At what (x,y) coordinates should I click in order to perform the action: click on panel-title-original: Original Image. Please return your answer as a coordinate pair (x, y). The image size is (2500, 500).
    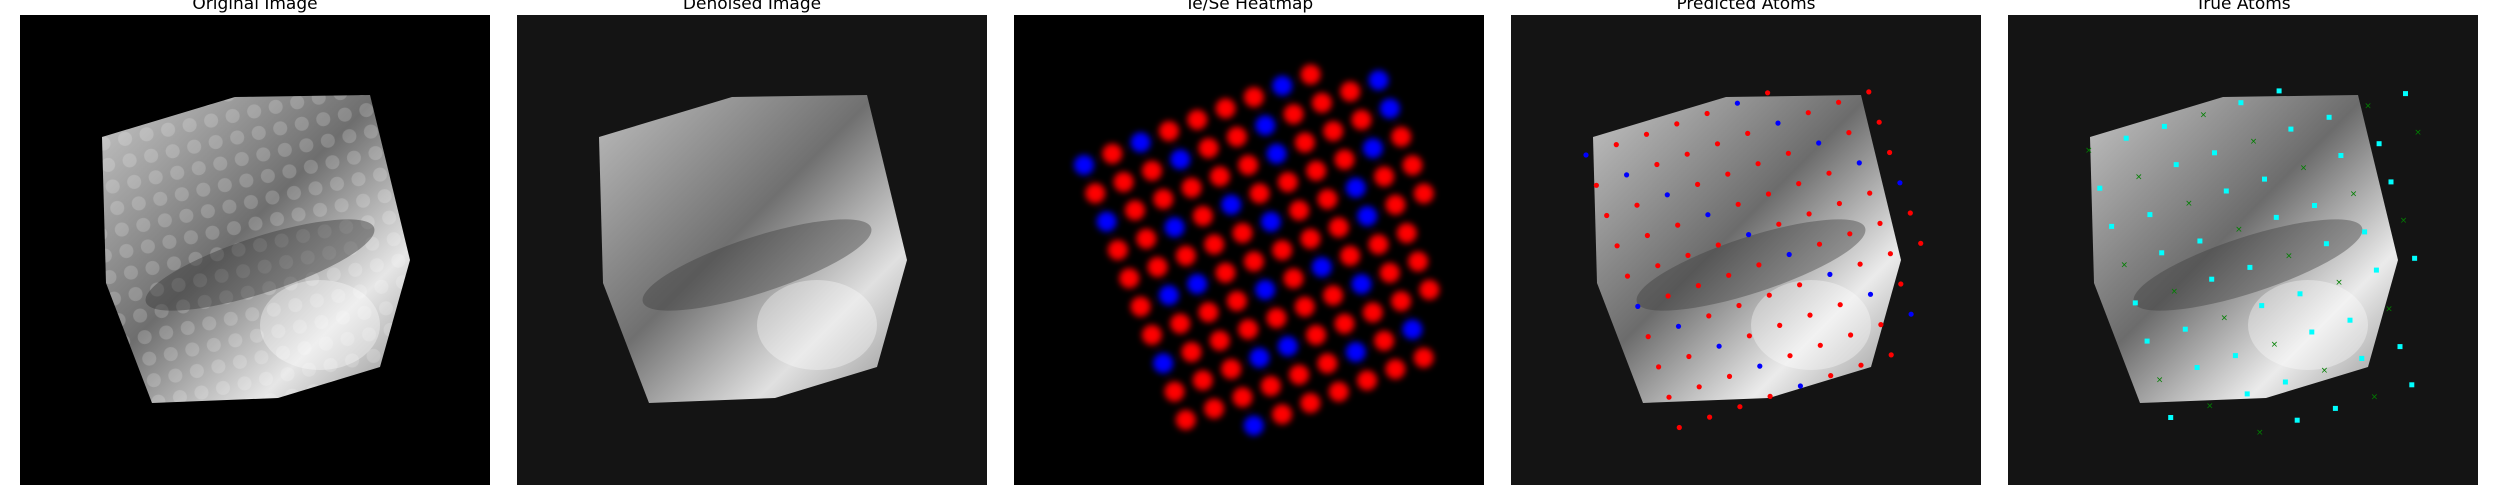
    Looking at the image, I should click on (255, 7).